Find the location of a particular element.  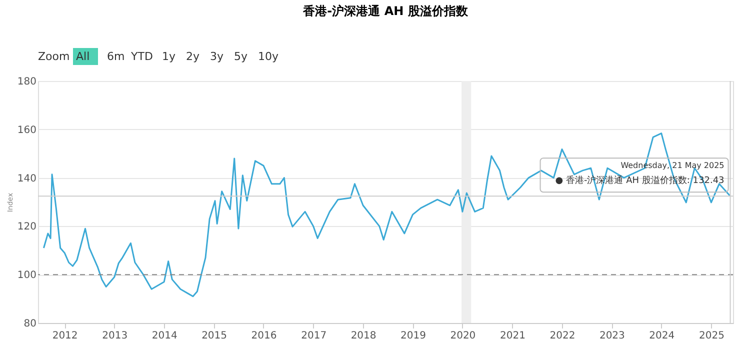

x-tick-label: 2020 is located at coordinates (463, 336).